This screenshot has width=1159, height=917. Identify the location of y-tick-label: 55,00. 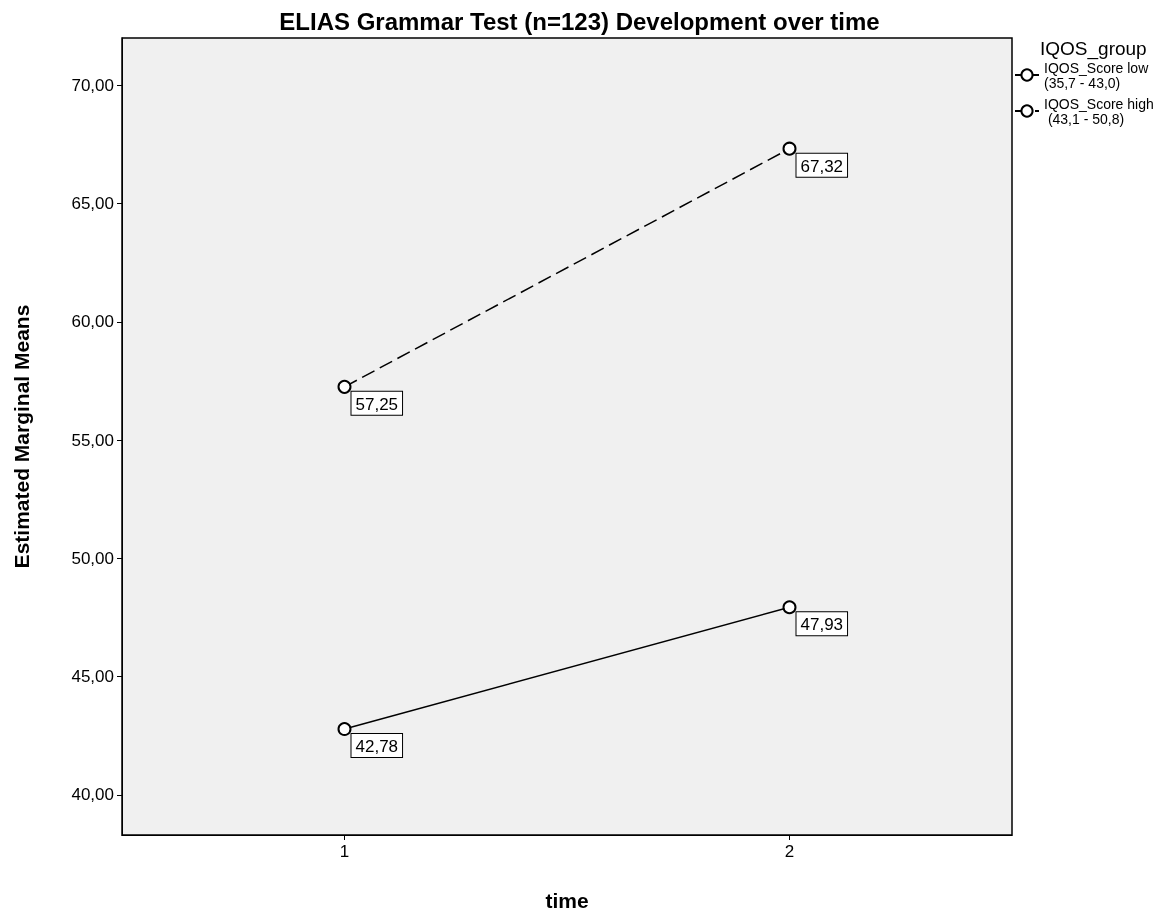
(92, 440).